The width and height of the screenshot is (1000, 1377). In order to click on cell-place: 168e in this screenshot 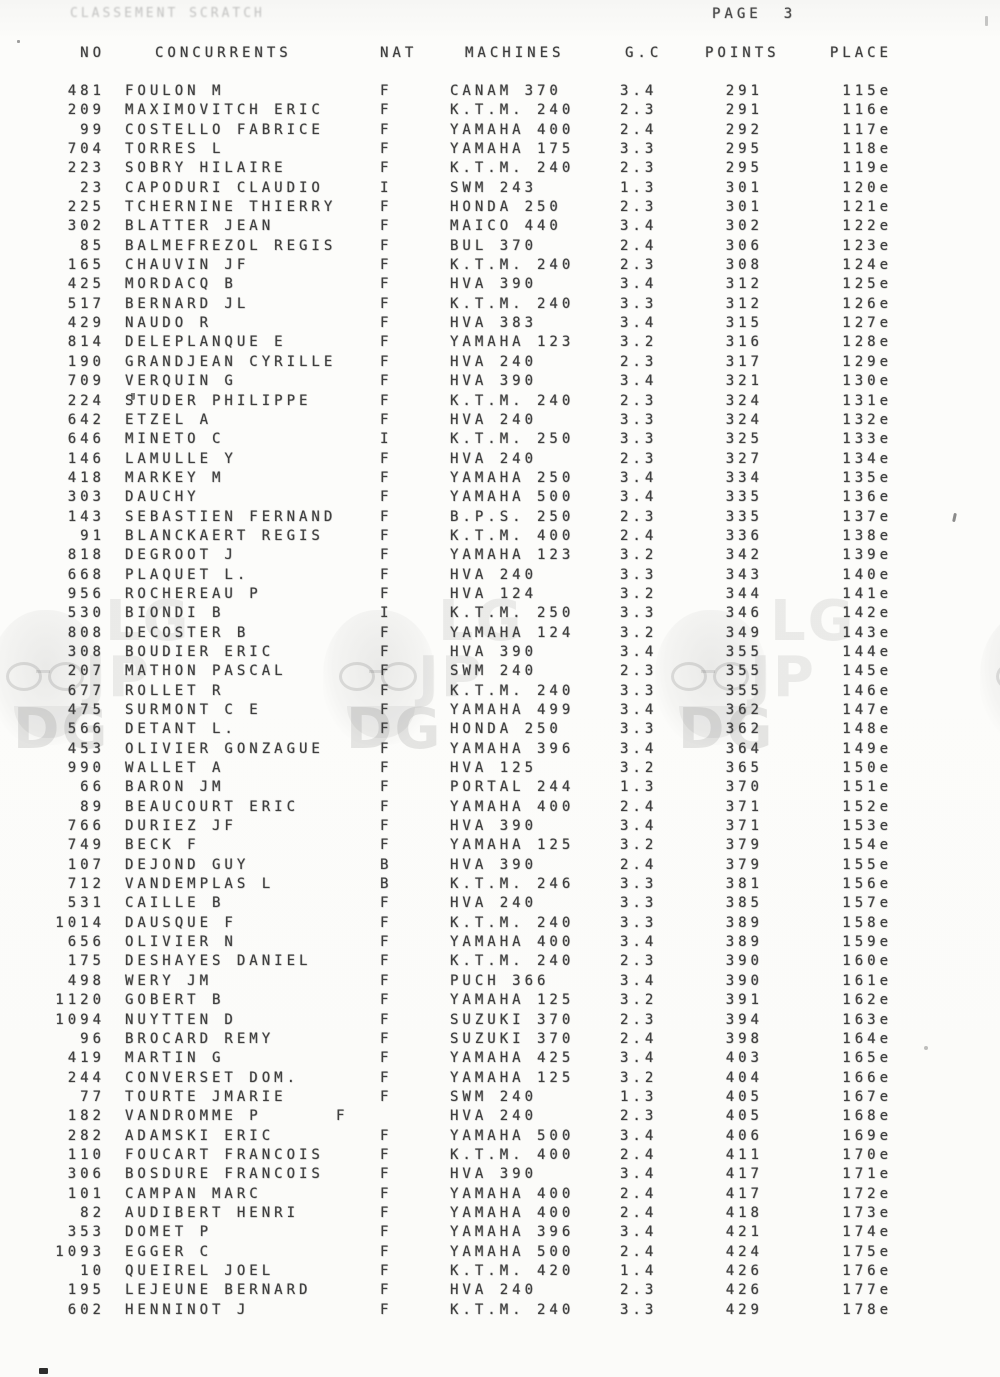, I will do `click(867, 1116)`.